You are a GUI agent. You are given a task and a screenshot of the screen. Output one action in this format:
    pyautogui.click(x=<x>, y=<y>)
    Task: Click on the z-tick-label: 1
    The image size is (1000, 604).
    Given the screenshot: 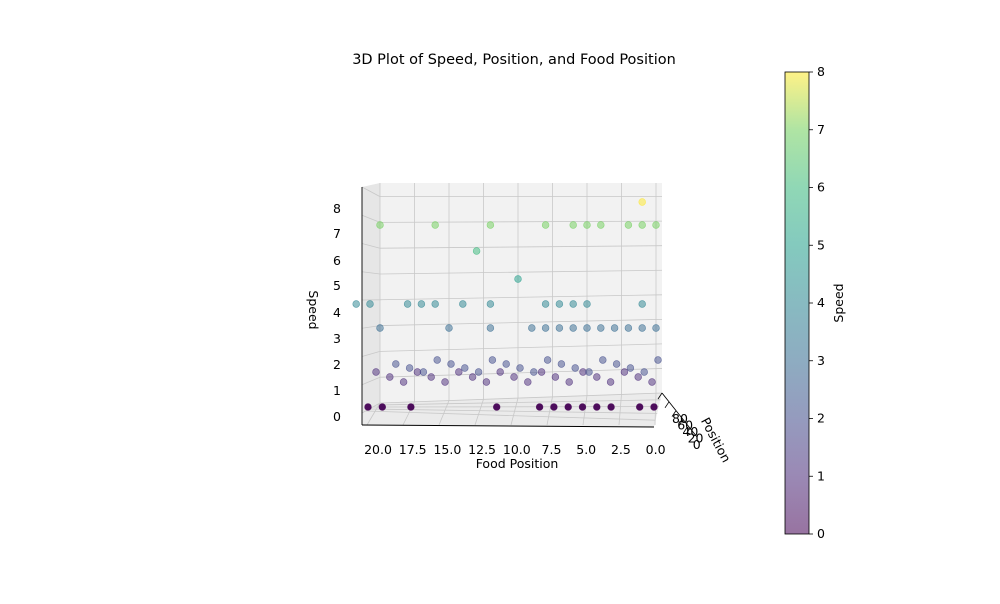 What is the action you would take?
    pyautogui.click(x=337, y=390)
    